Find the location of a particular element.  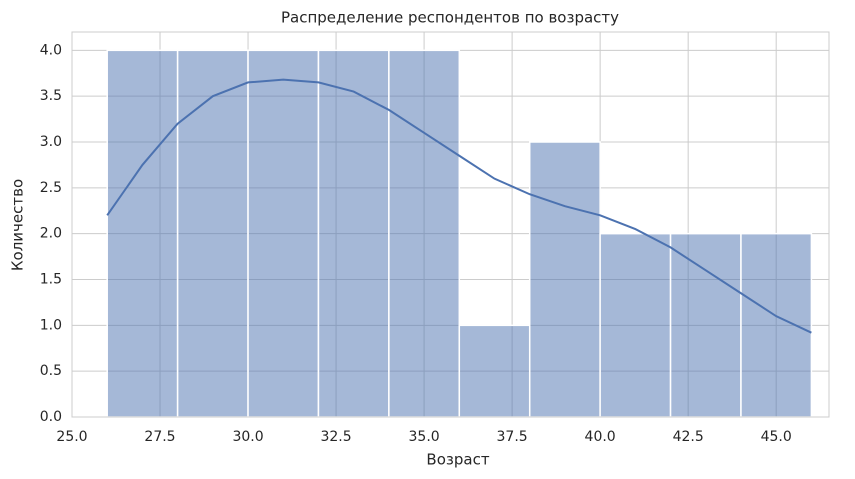

x-tick-label: 37.5 is located at coordinates (512, 437).